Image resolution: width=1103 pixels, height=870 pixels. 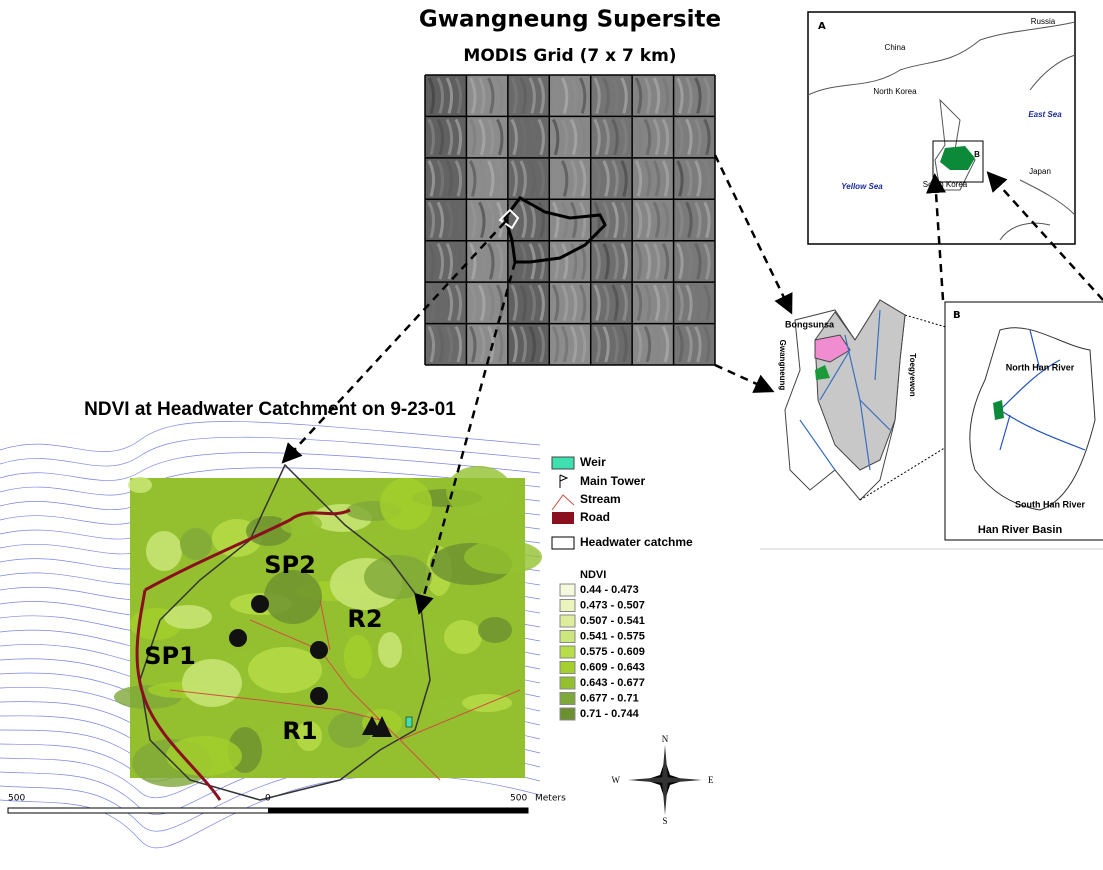 What do you see at coordinates (345, 690) in the screenshot?
I see `stream` at bounding box center [345, 690].